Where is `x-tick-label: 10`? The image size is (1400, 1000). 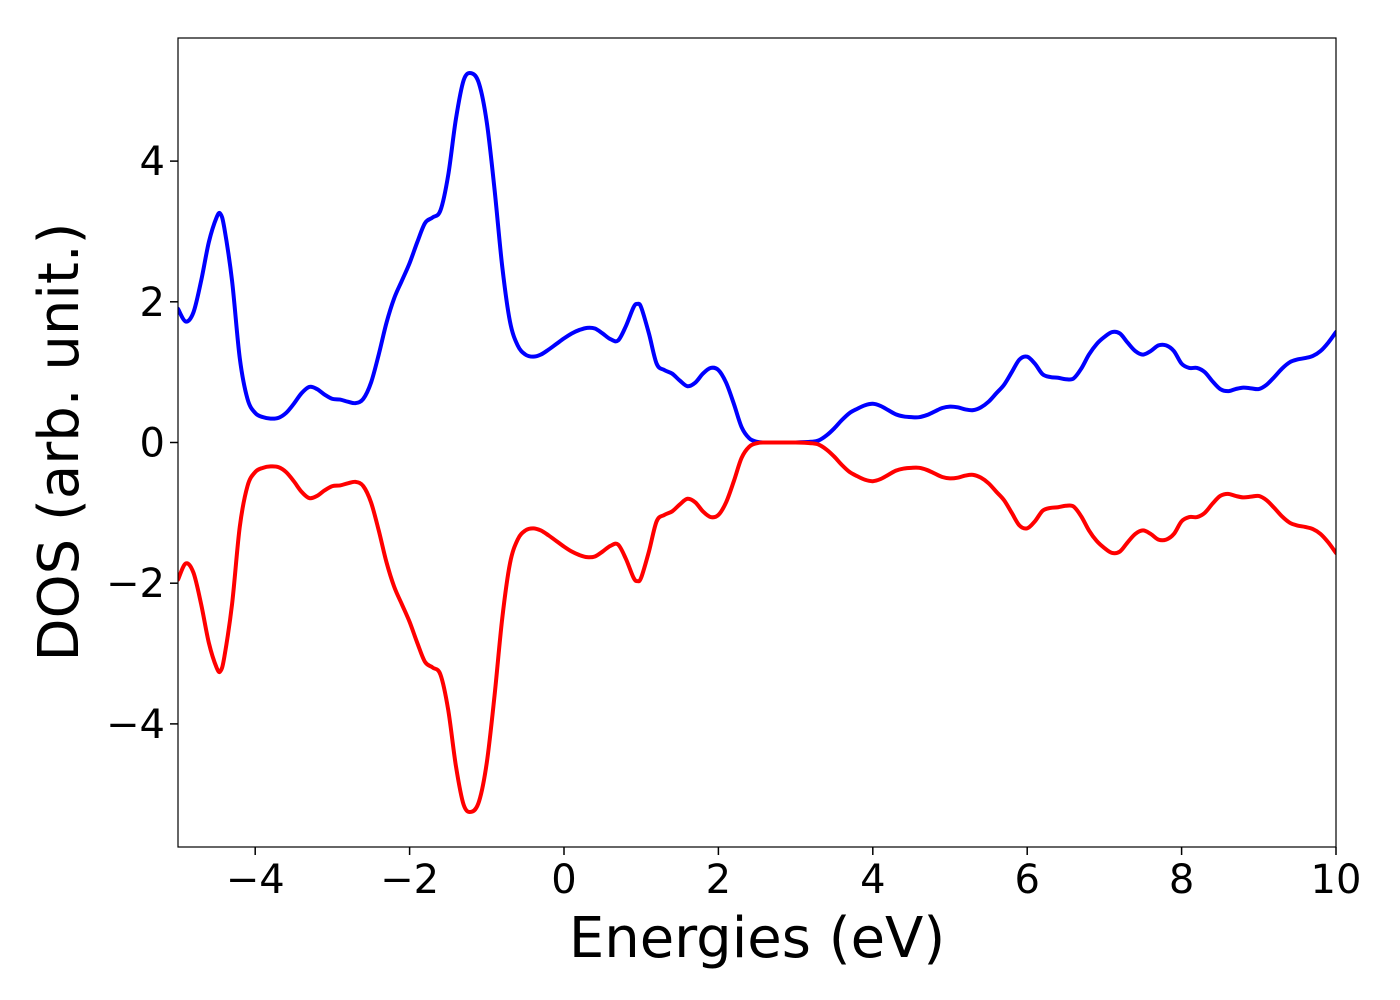
x-tick-label: 10 is located at coordinates (1336, 880).